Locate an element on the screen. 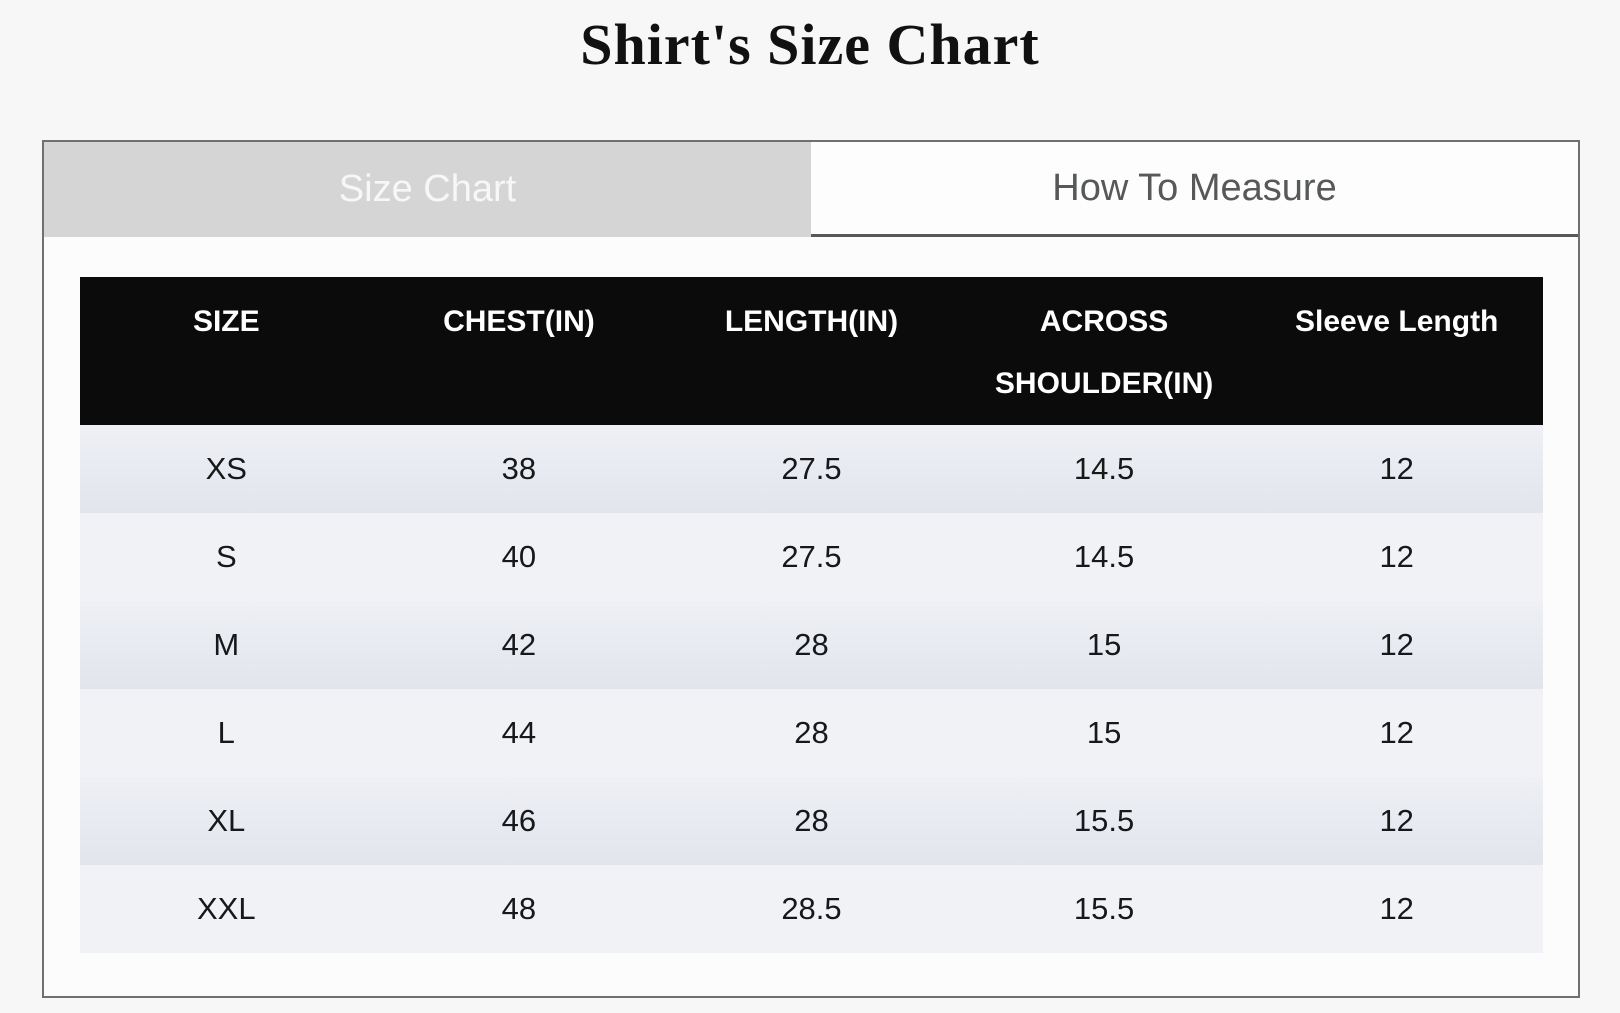  table-cell: 38 is located at coordinates (519, 469).